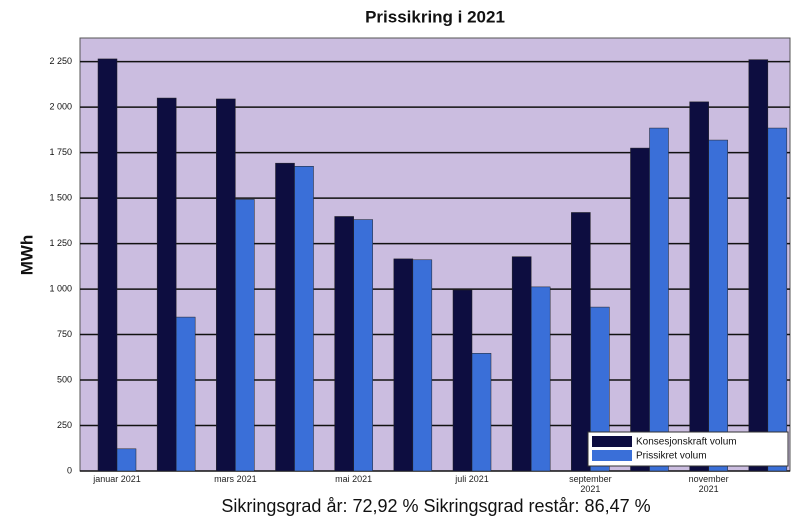  Describe the element at coordinates (69, 470) in the screenshot. I see `y-tick-label: 0` at that location.